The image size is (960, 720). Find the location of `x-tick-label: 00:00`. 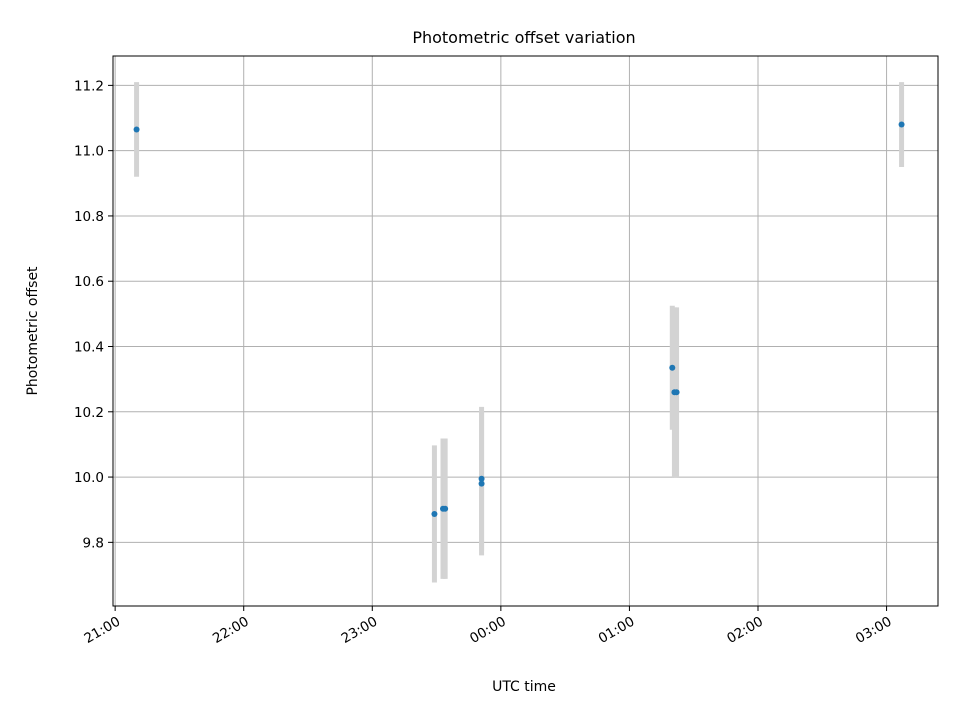

x-tick-label: 00:00 is located at coordinates (488, 630).